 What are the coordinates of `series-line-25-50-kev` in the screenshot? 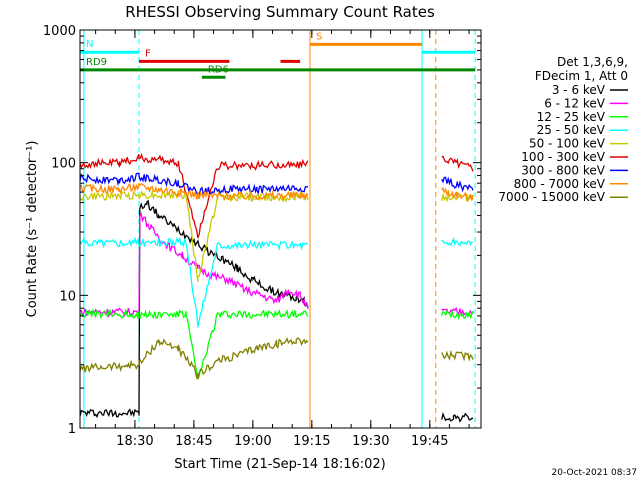 It's located at (277, 282).